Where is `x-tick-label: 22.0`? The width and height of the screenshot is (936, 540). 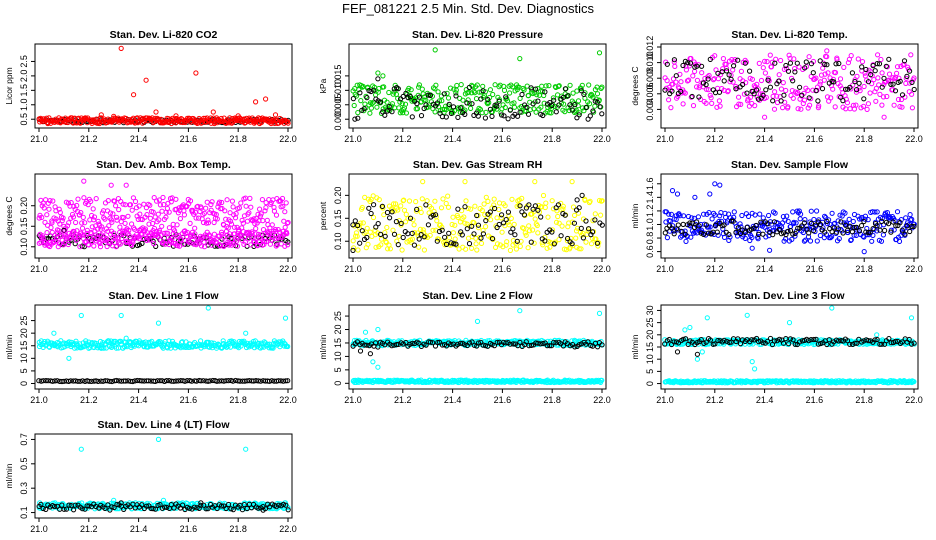 x-tick-label: 22.0 is located at coordinates (914, 269).